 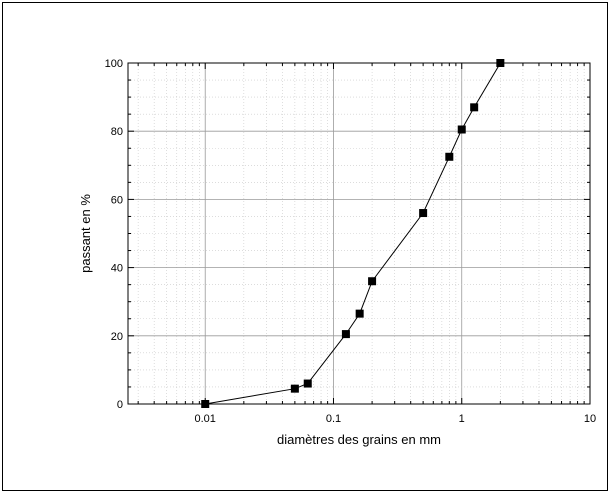 I want to click on x-tick-label: 1, so click(x=462, y=419).